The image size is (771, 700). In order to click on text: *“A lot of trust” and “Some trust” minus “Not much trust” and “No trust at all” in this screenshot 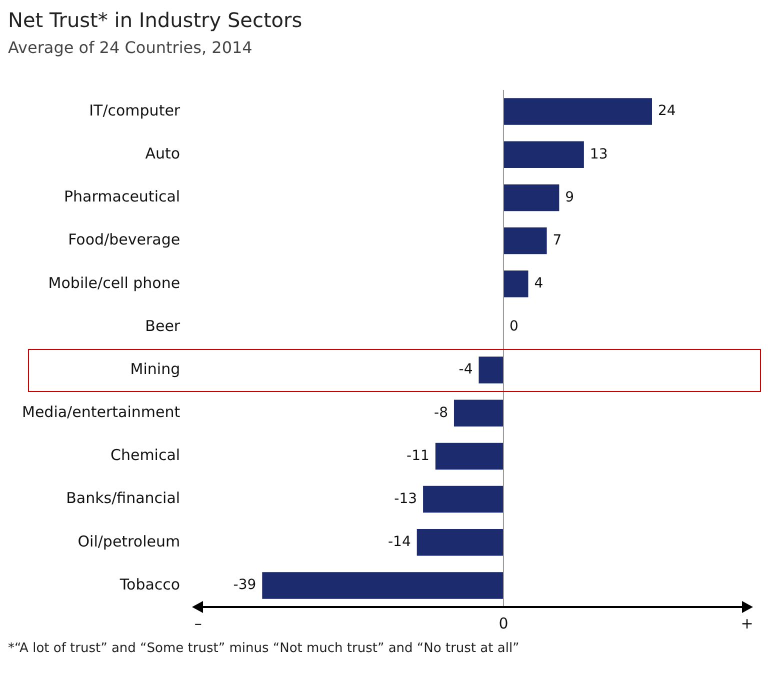, I will do `click(264, 648)`.